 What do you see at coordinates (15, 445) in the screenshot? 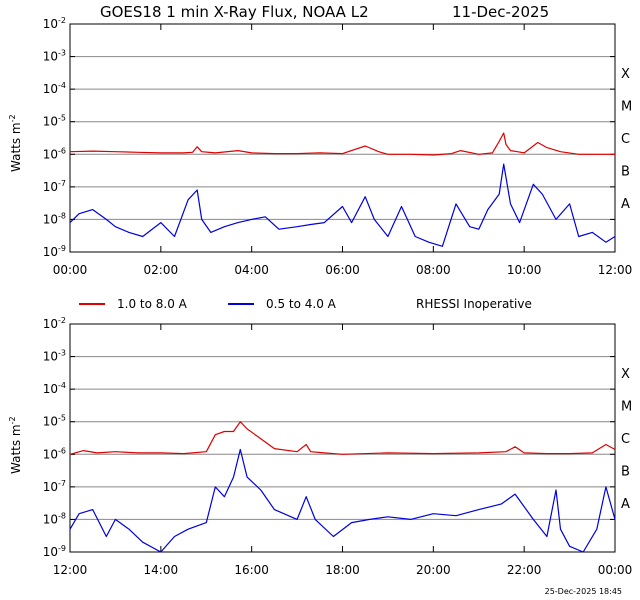
I see `panel-2-y-label: Watts m-2` at bounding box center [15, 445].